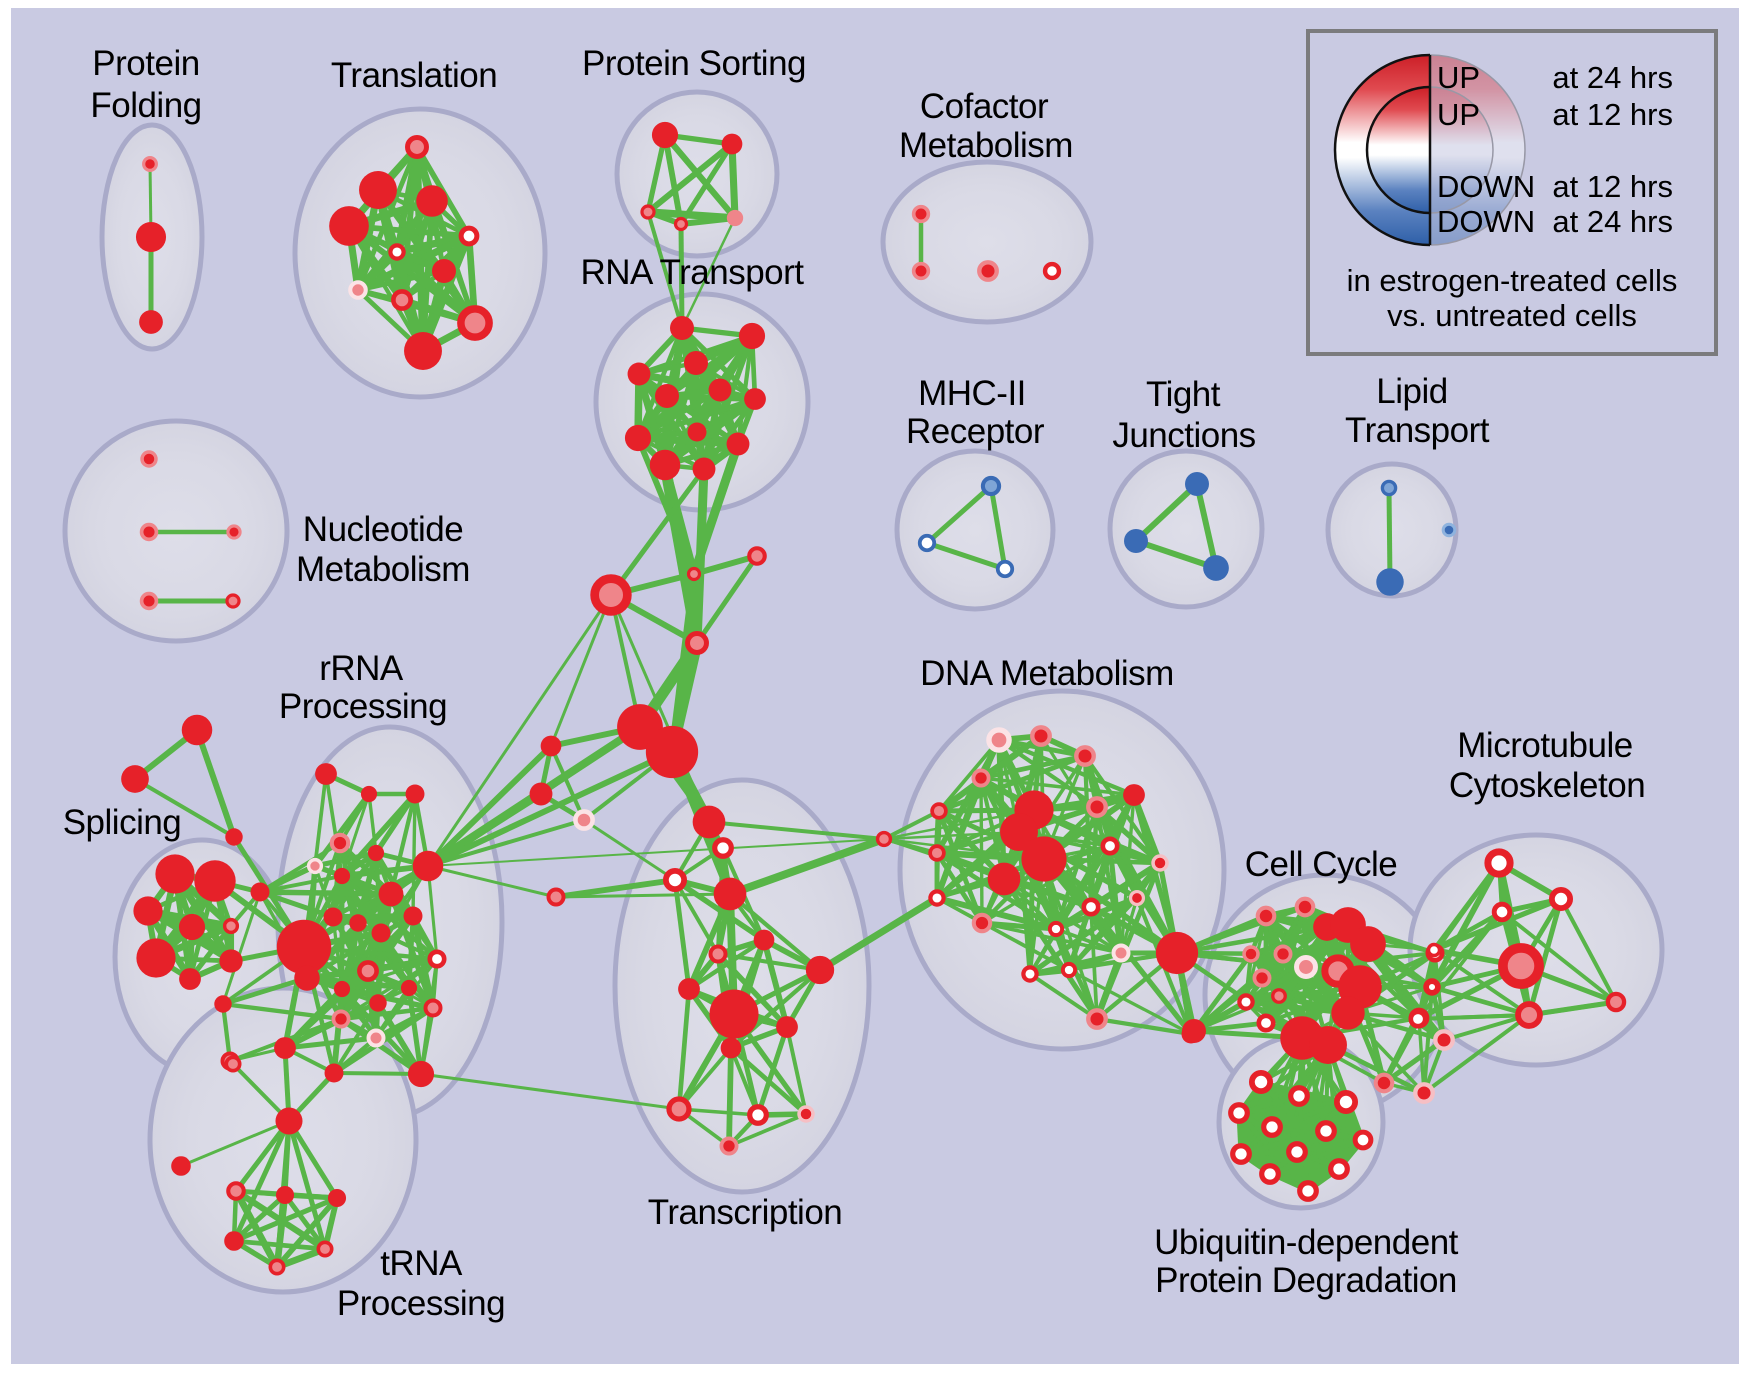 The width and height of the screenshot is (1750, 1376). What do you see at coordinates (145, 105) in the screenshot?
I see `svg-text: Folding` at bounding box center [145, 105].